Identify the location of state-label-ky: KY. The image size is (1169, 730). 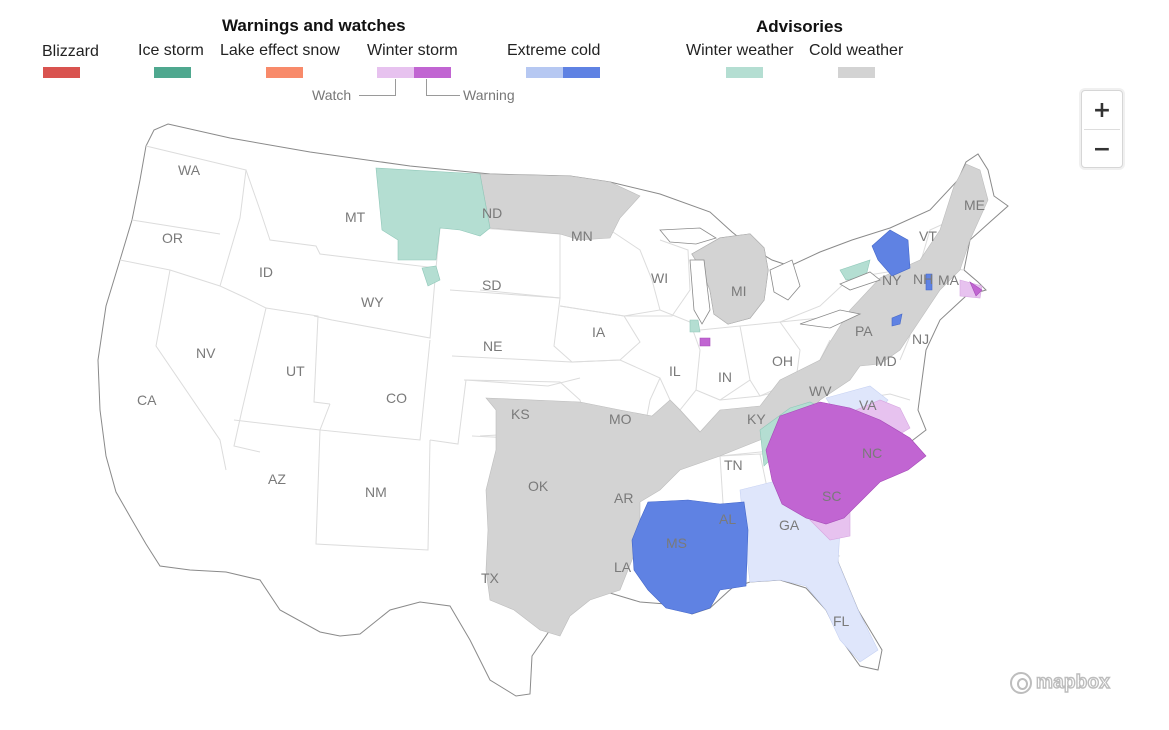
(756, 419).